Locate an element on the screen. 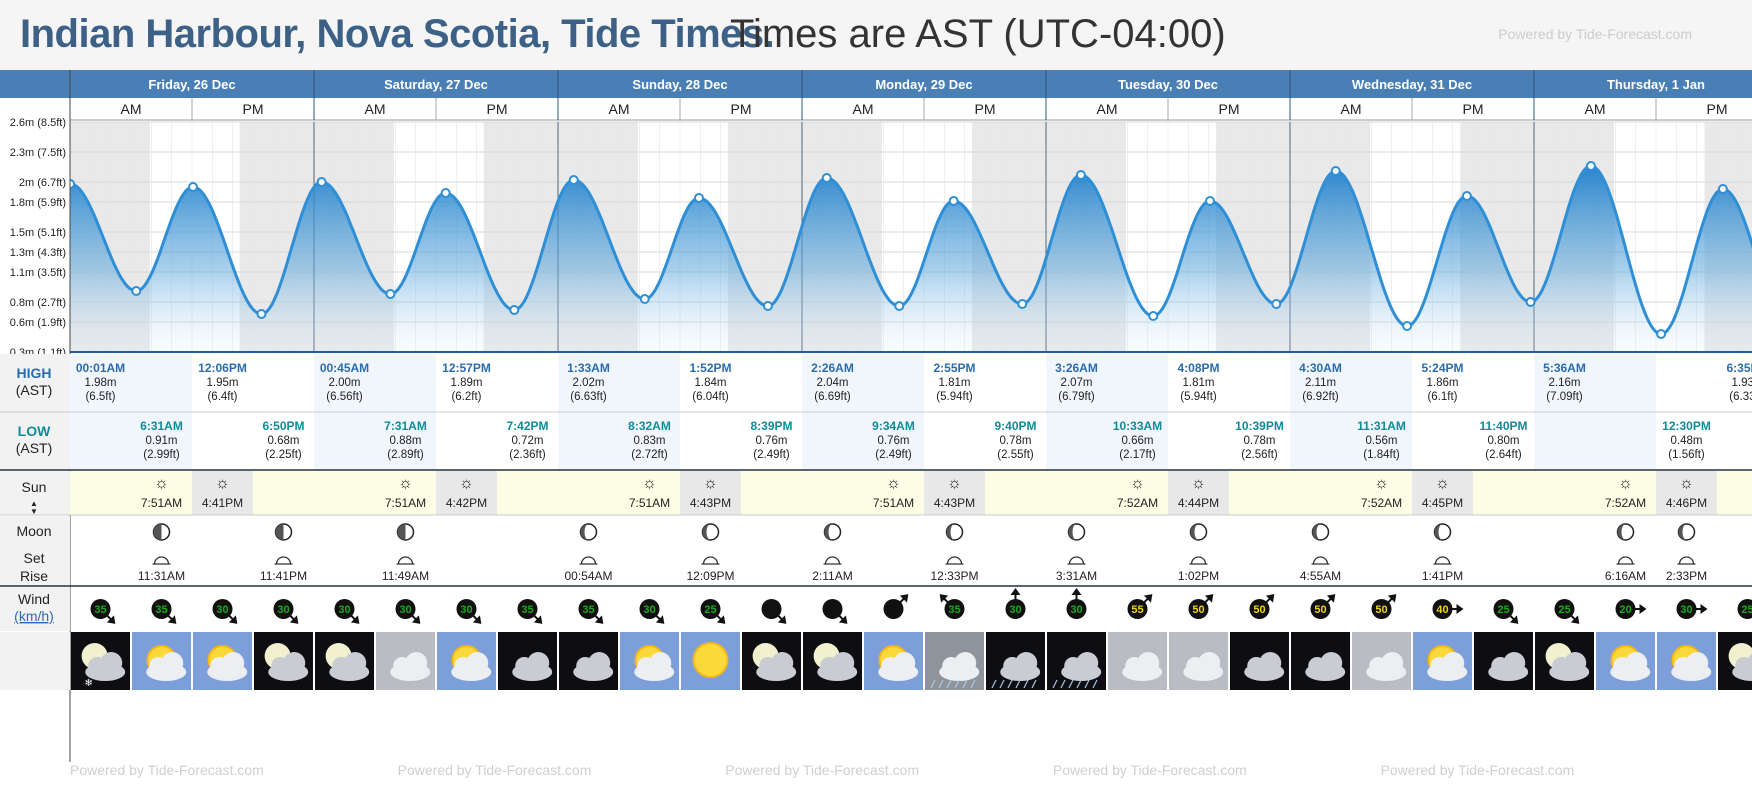  high-tide-time: 5:24PM is located at coordinates (1442, 368).